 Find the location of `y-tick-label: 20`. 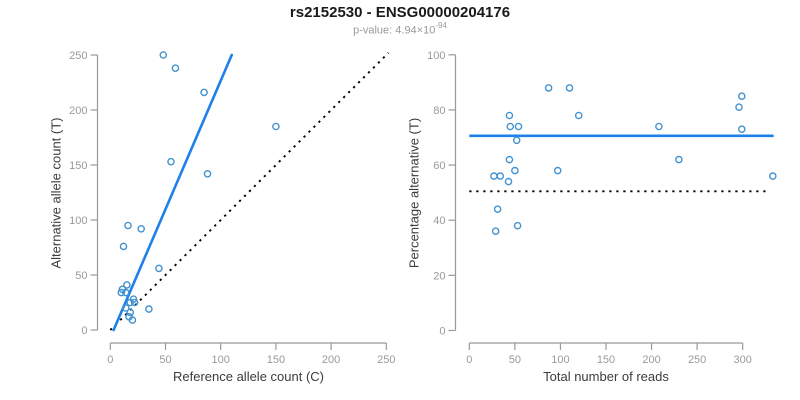

y-tick-label: 20 is located at coordinates (439, 276).